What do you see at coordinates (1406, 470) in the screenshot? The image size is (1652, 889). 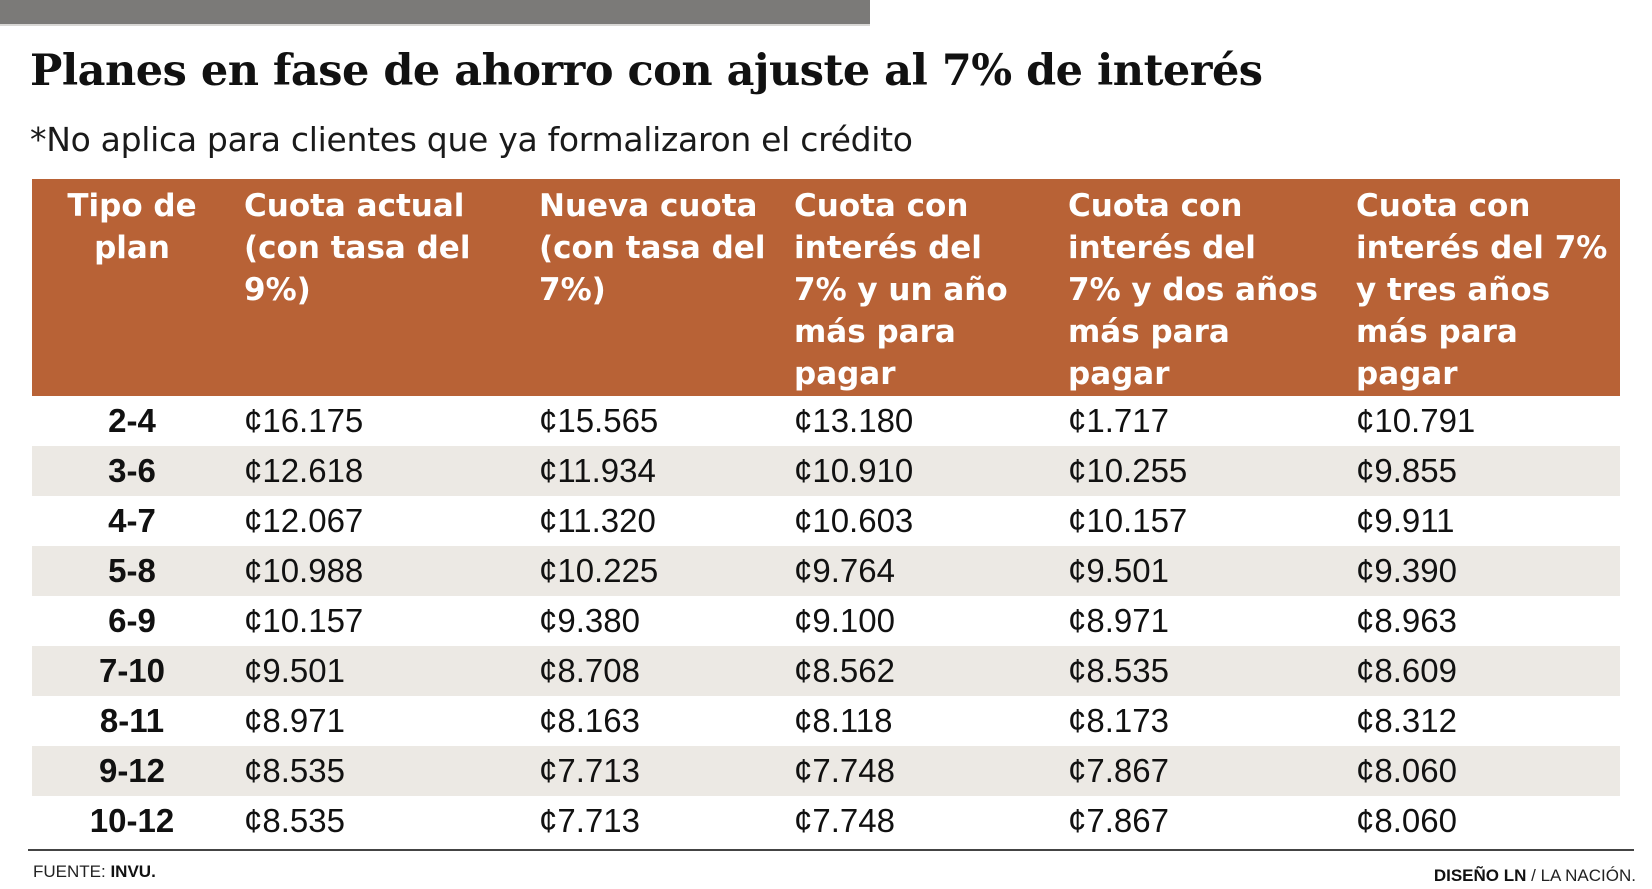 I see `cell-tres-anos: ¢9.855` at bounding box center [1406, 470].